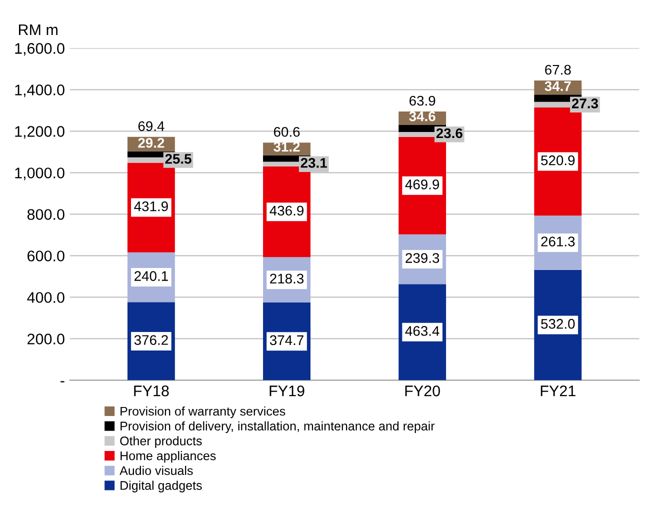  Describe the element at coordinates (39, 174) in the screenshot. I see `y-tick-label: 1,000.0` at that location.